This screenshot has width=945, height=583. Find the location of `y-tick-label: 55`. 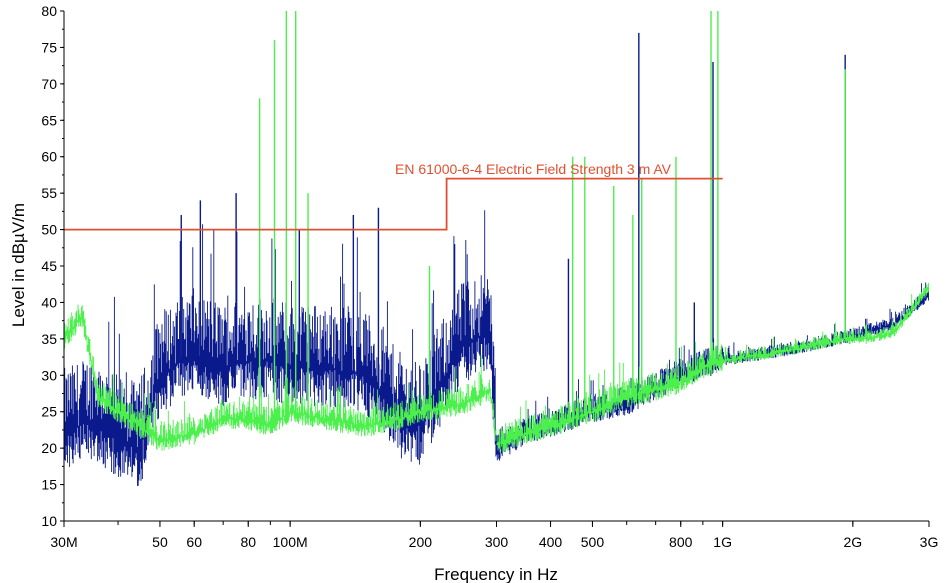

y-tick-label: 55 is located at coordinates (49, 193).